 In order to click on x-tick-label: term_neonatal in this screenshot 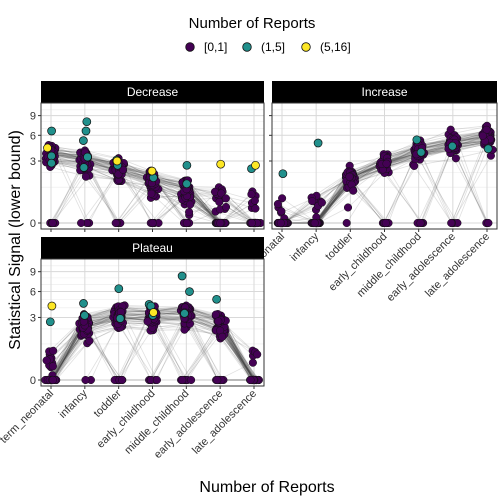, I will do `click(28, 417)`.